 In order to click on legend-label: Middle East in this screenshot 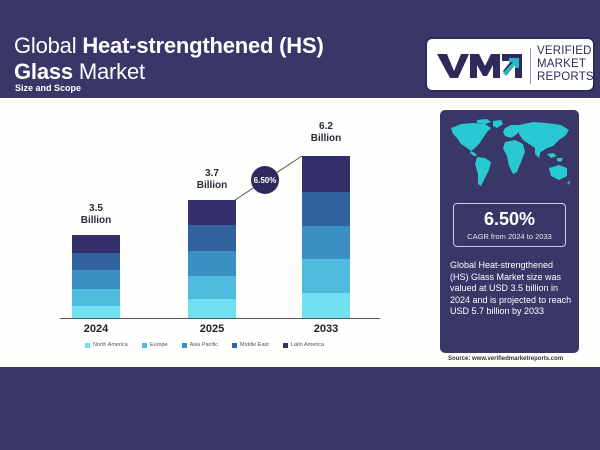, I will do `click(254, 345)`.